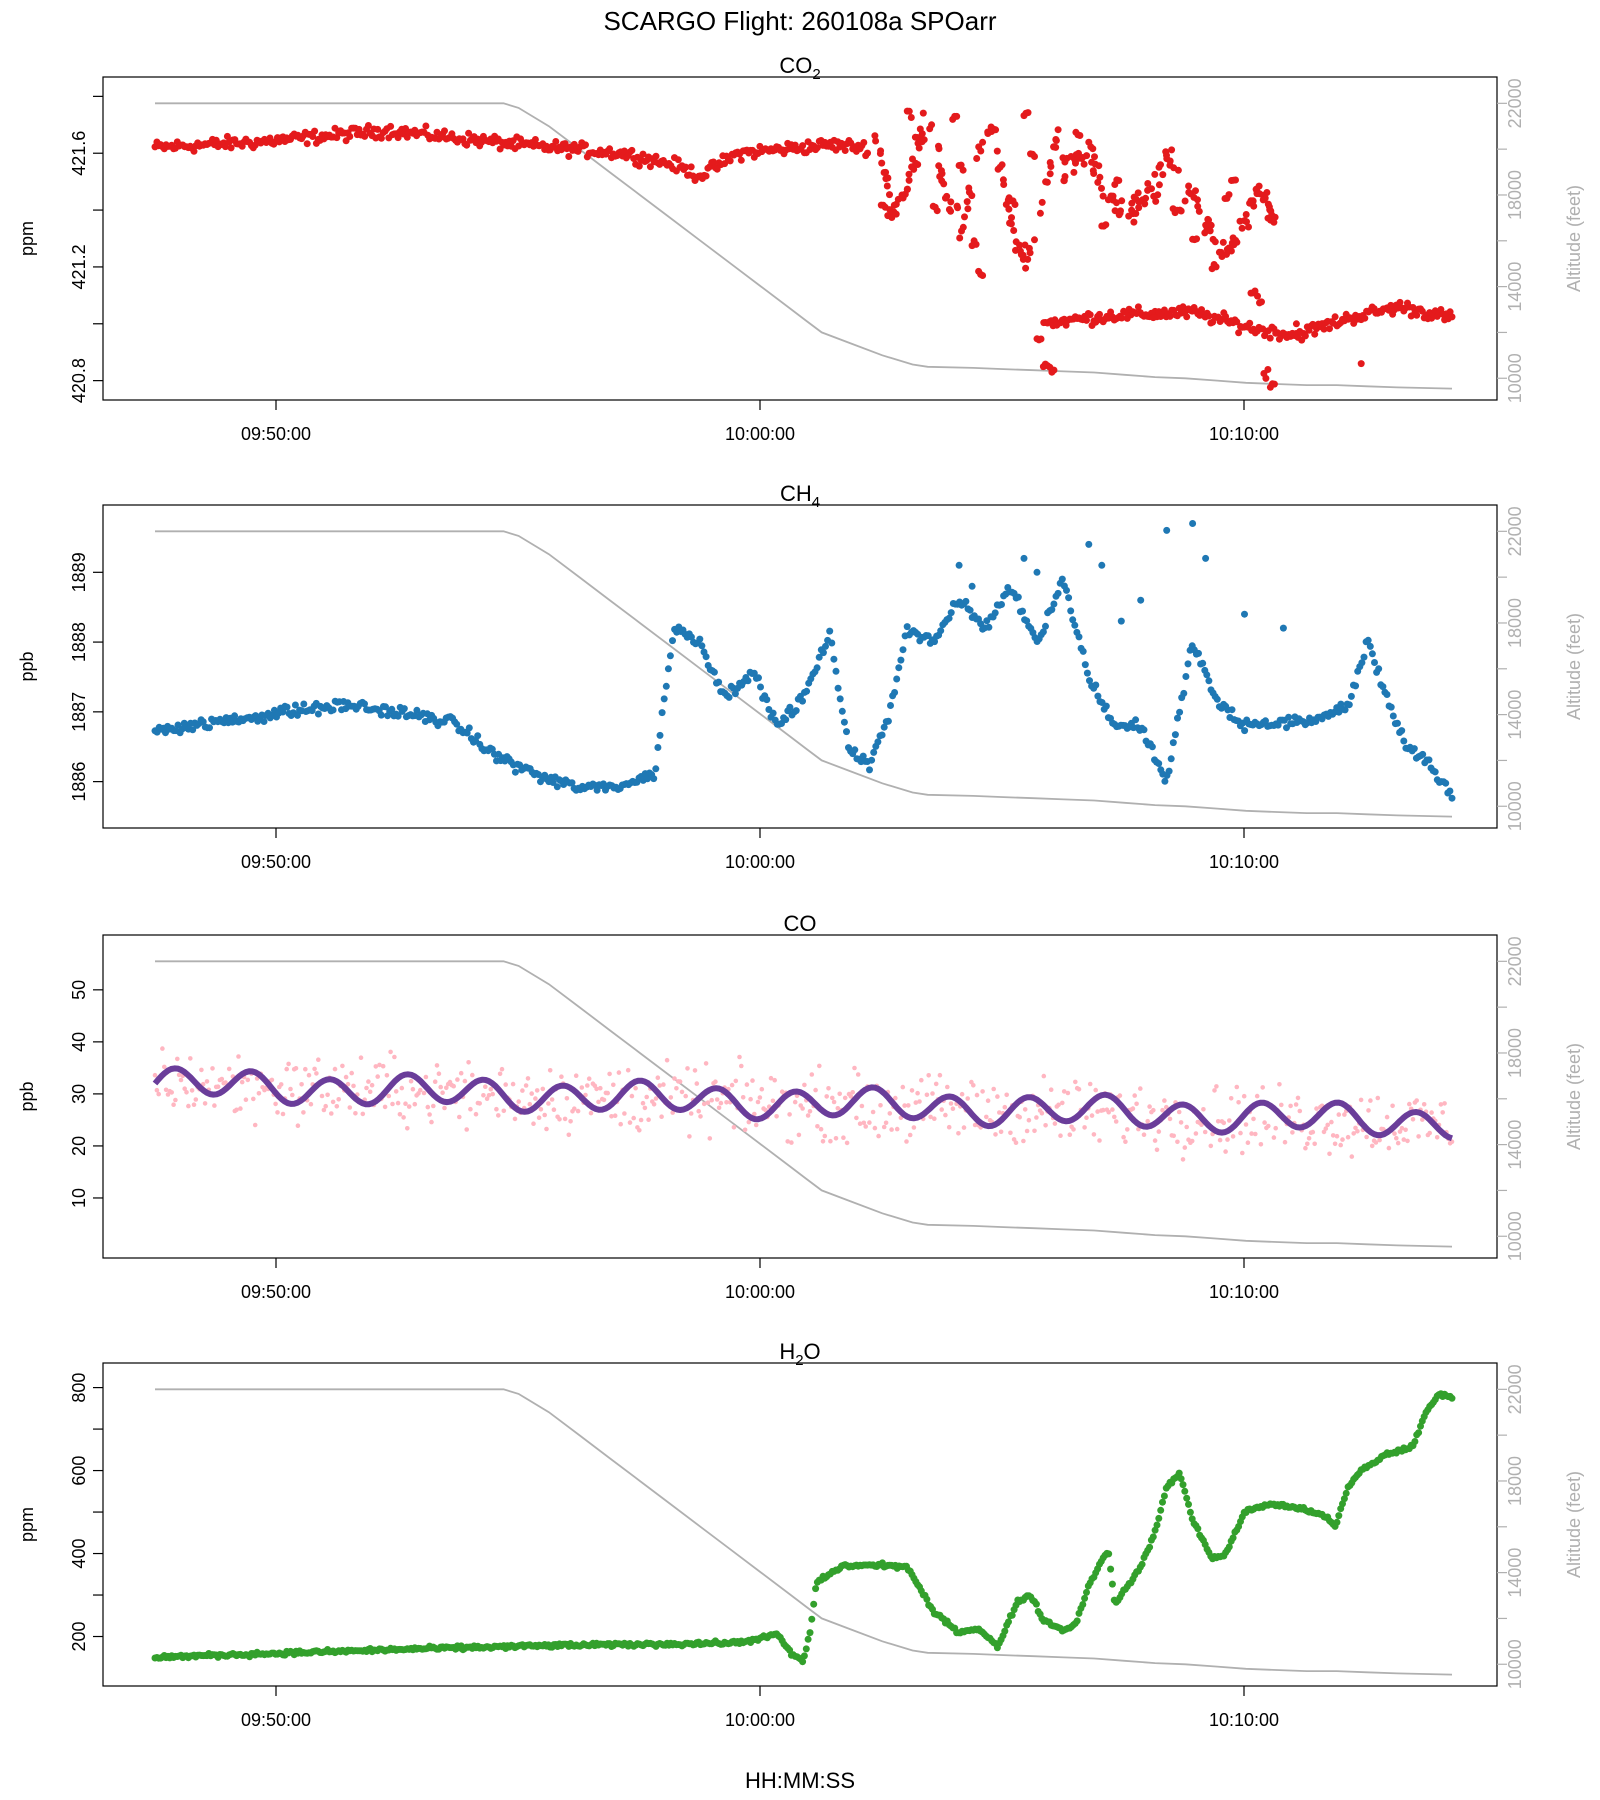  Describe the element at coordinates (1515, 961) in the screenshot. I see `y2-tick-label: 22000` at that location.